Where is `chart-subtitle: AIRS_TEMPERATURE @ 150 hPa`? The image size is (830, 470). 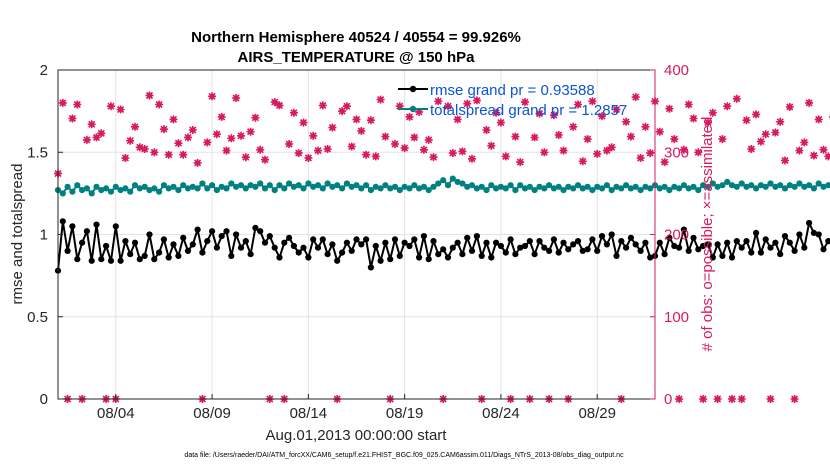
chart-subtitle: AIRS_TEMPERATURE @ 150 hPa is located at coordinates (357, 57).